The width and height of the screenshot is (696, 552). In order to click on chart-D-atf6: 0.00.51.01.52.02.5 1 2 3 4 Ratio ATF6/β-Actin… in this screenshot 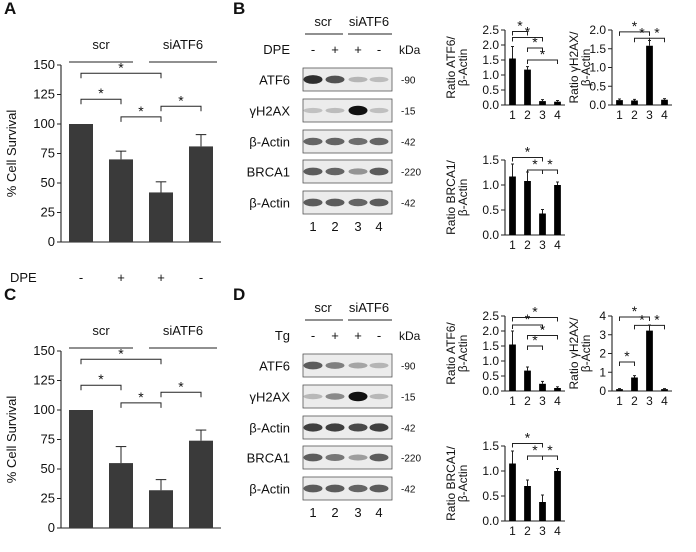, I will do `click(504, 356)`.